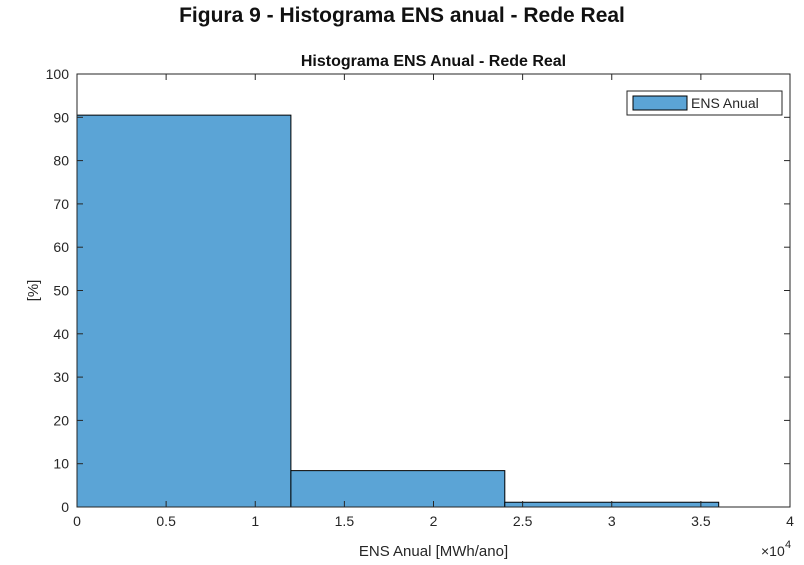  What do you see at coordinates (61, 117) in the screenshot?
I see `y-tick-label: 90` at bounding box center [61, 117].